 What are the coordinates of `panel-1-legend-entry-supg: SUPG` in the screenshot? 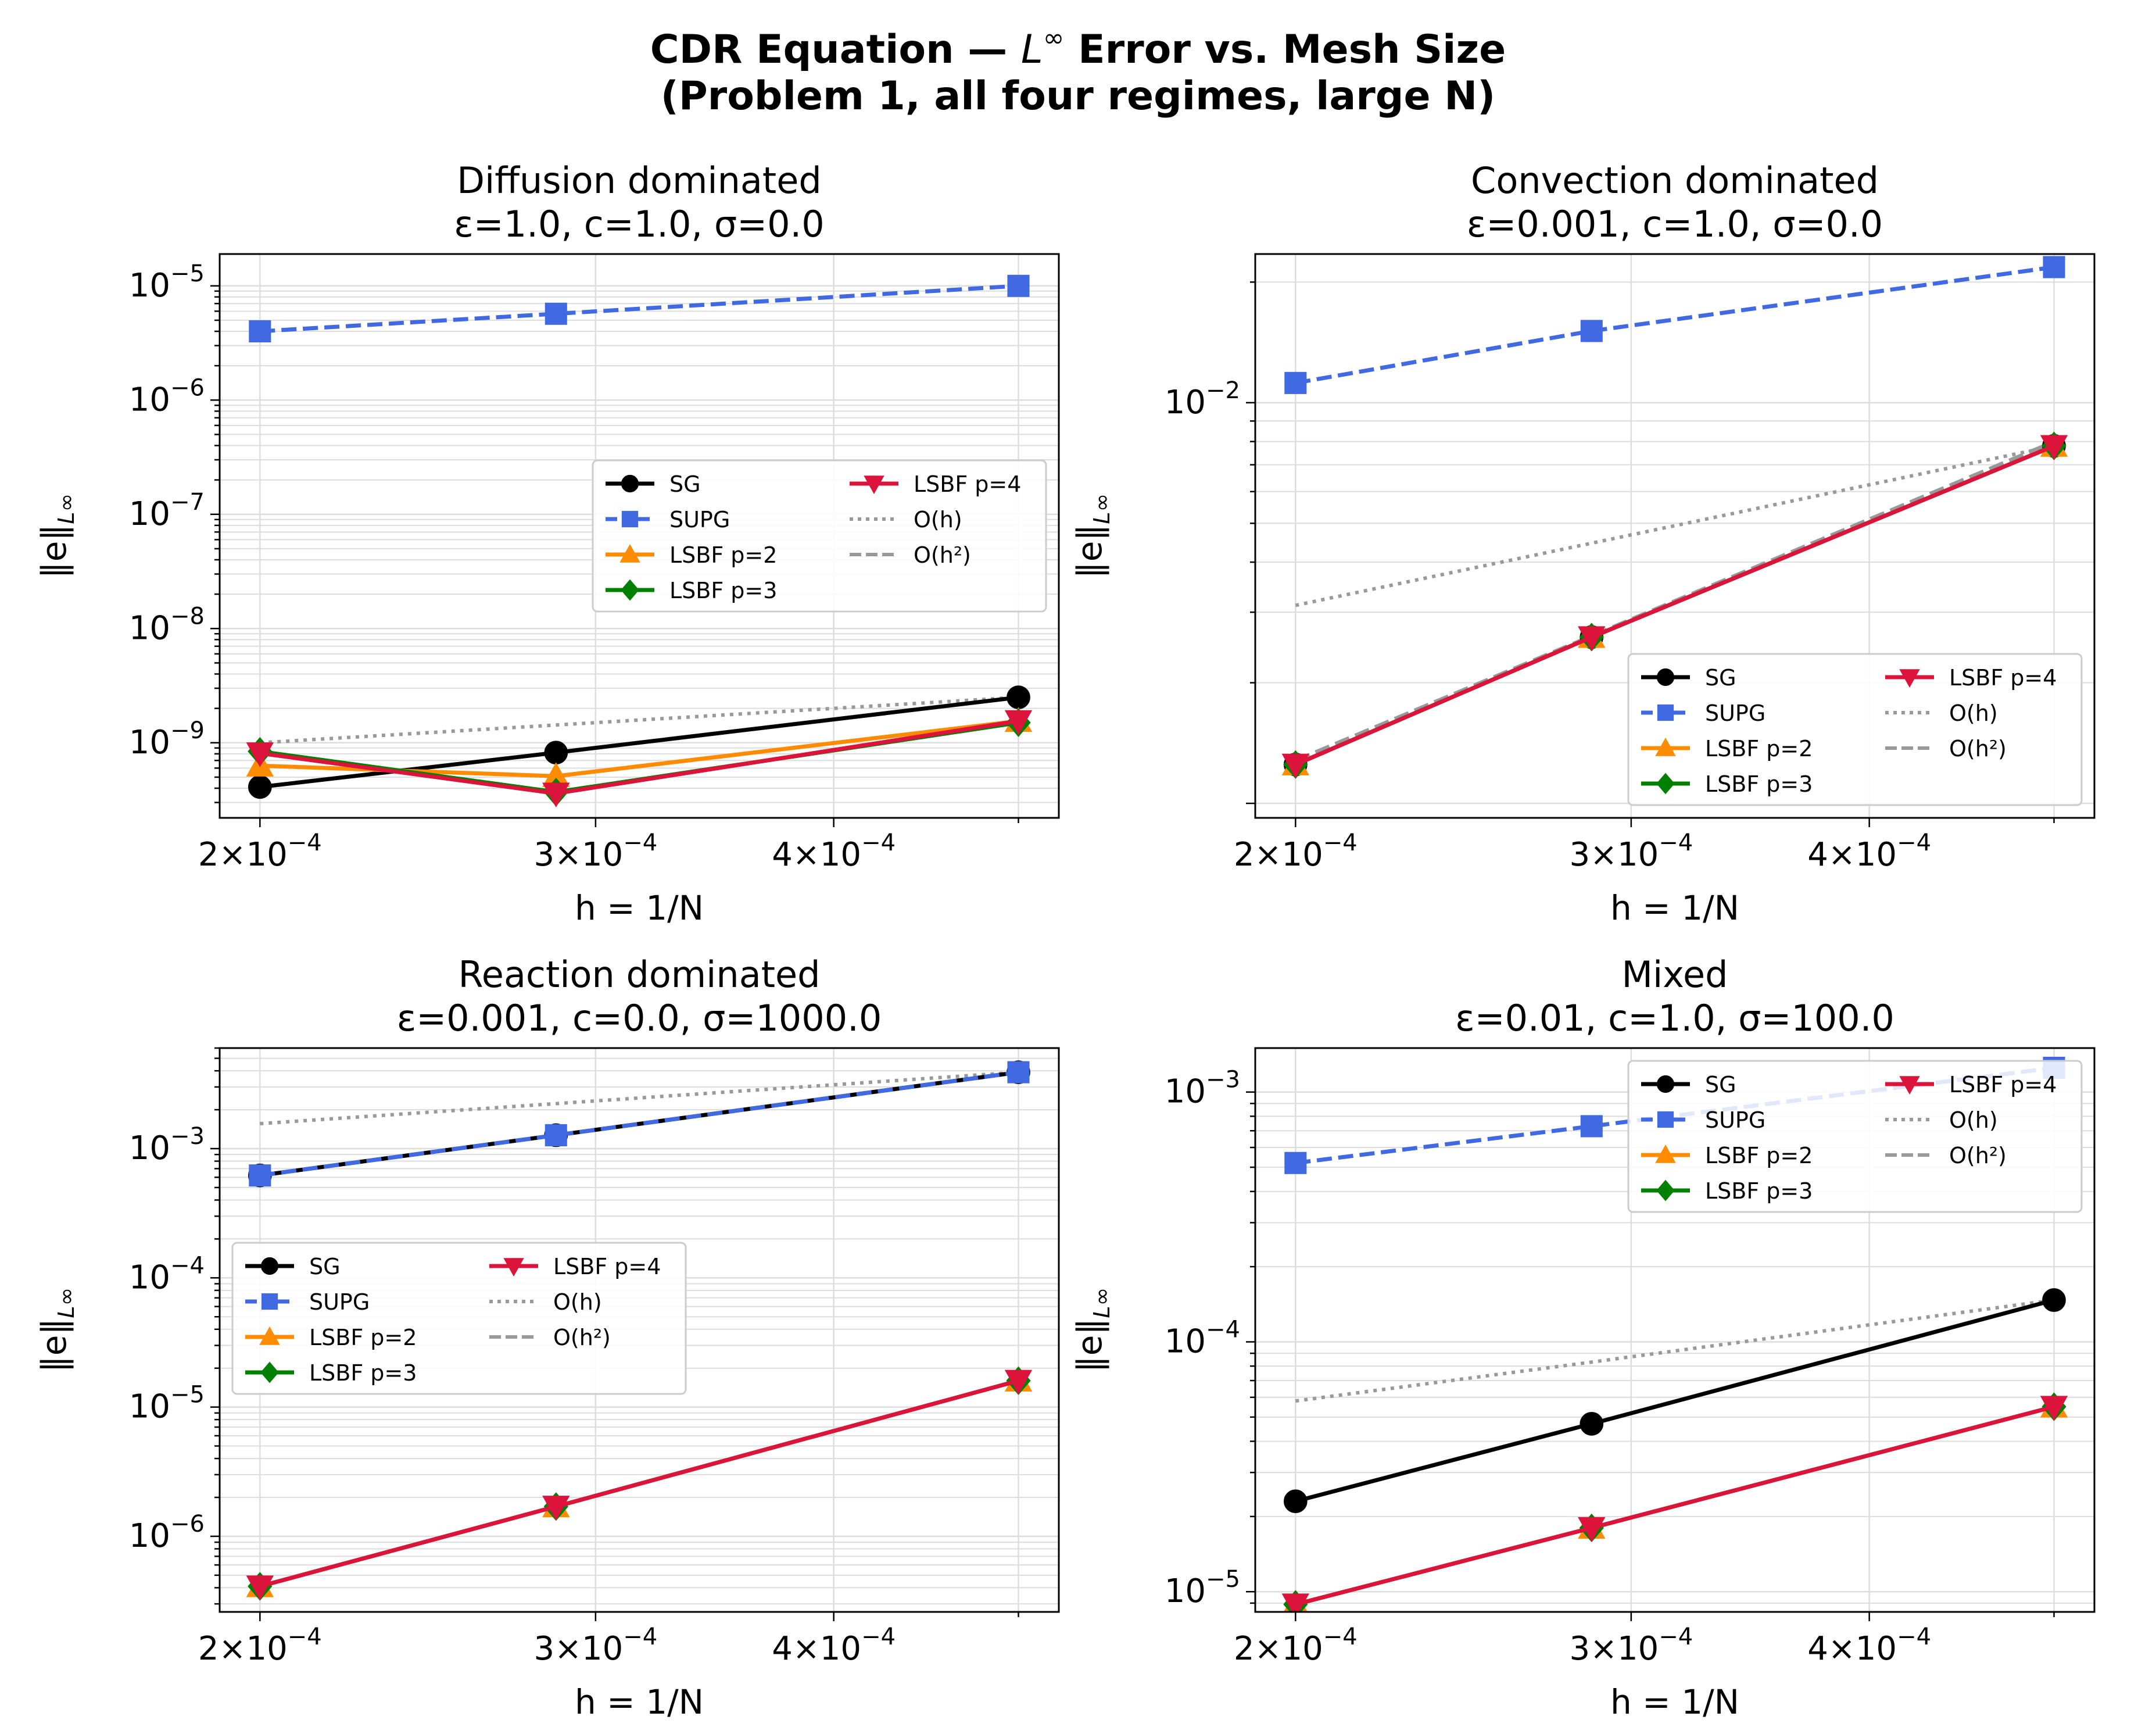 It's located at (668, 519).